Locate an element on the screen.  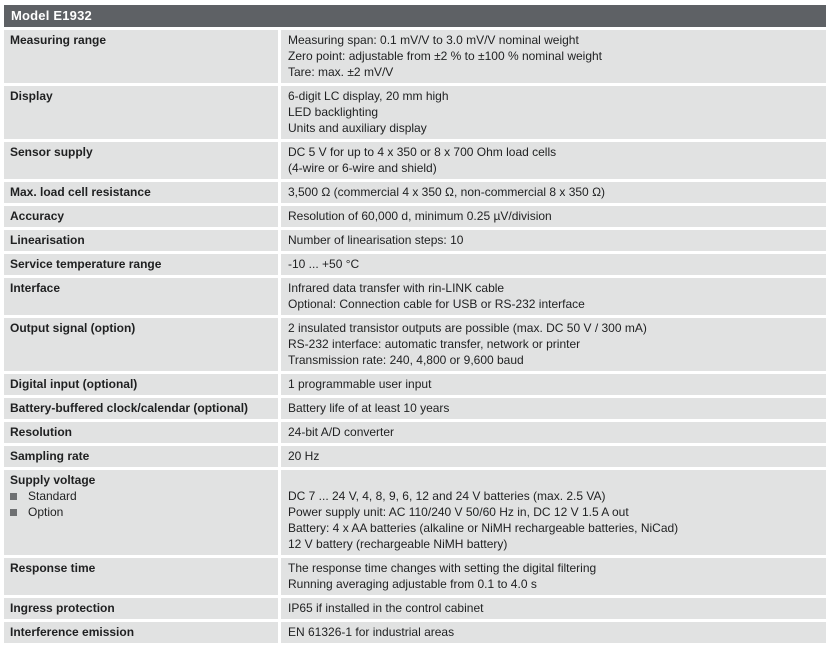
row-label-cell: Interference emission is located at coordinates (141, 632).